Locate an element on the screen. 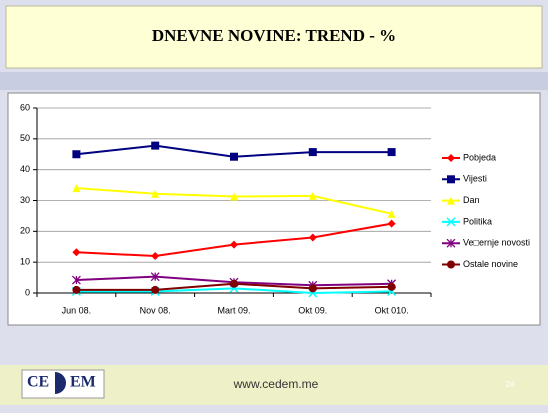 The width and height of the screenshot is (548, 418). chart-title: DNEVNE NOVINE: TREND - % is located at coordinates (274, 35).